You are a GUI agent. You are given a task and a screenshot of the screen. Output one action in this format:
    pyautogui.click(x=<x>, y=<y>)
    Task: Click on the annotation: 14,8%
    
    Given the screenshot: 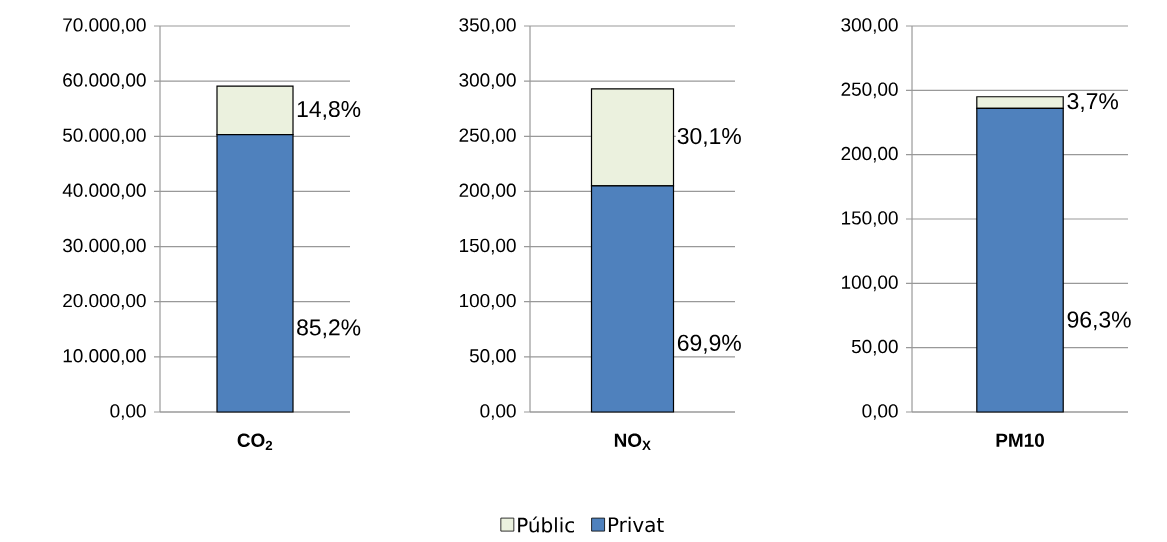 What is the action you would take?
    pyautogui.click(x=329, y=110)
    